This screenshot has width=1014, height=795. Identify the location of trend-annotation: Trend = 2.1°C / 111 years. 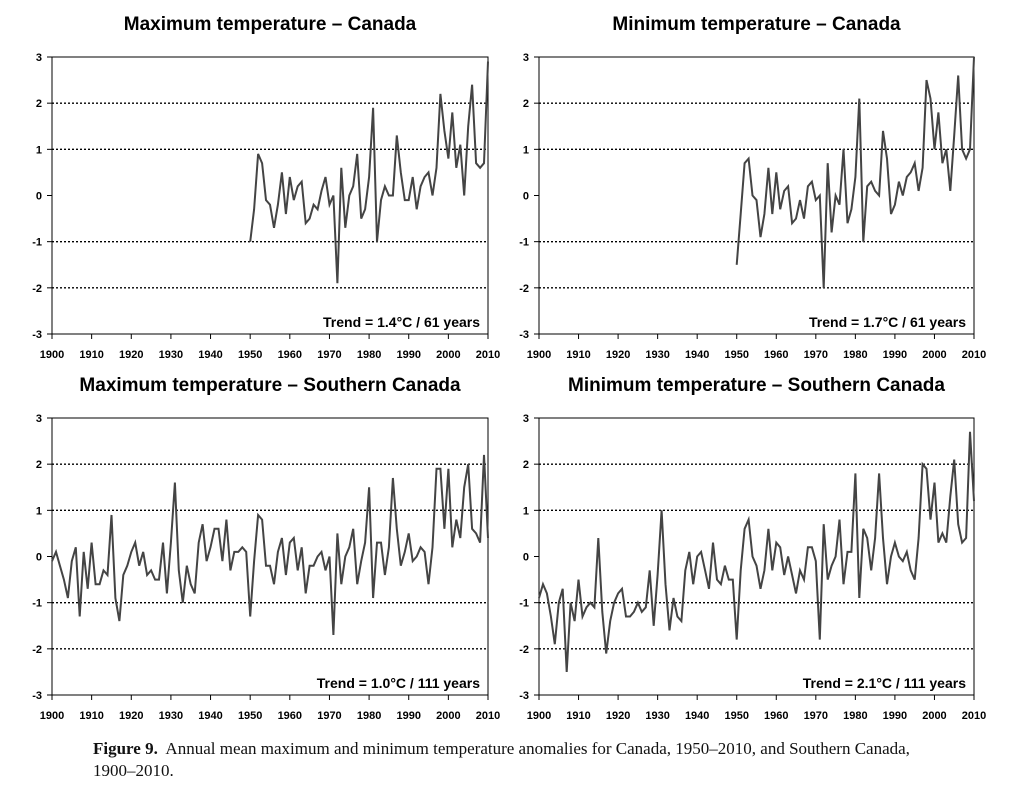
(884, 683).